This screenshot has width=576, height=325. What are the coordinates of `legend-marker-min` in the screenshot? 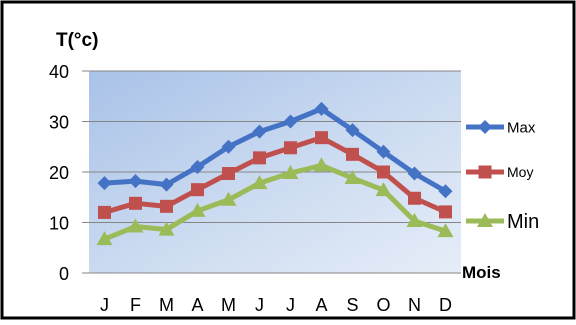 It's located at (485, 220).